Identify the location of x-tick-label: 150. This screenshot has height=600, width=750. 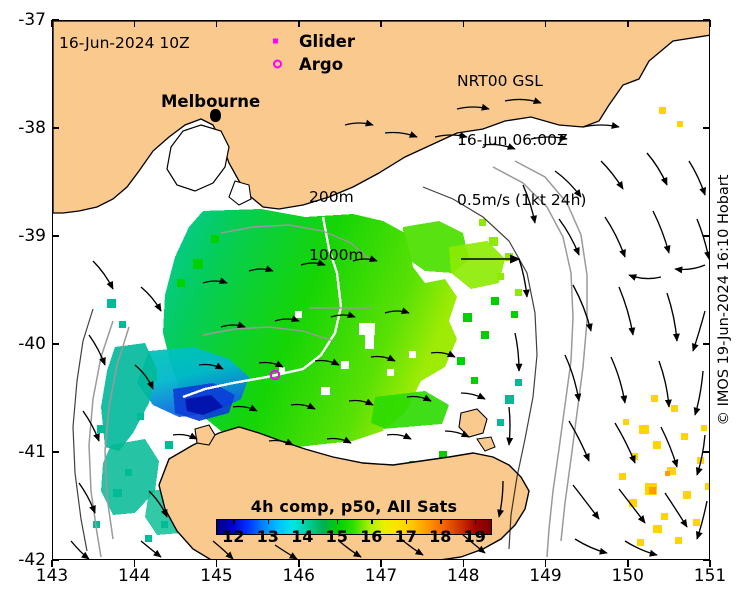
(627, 576).